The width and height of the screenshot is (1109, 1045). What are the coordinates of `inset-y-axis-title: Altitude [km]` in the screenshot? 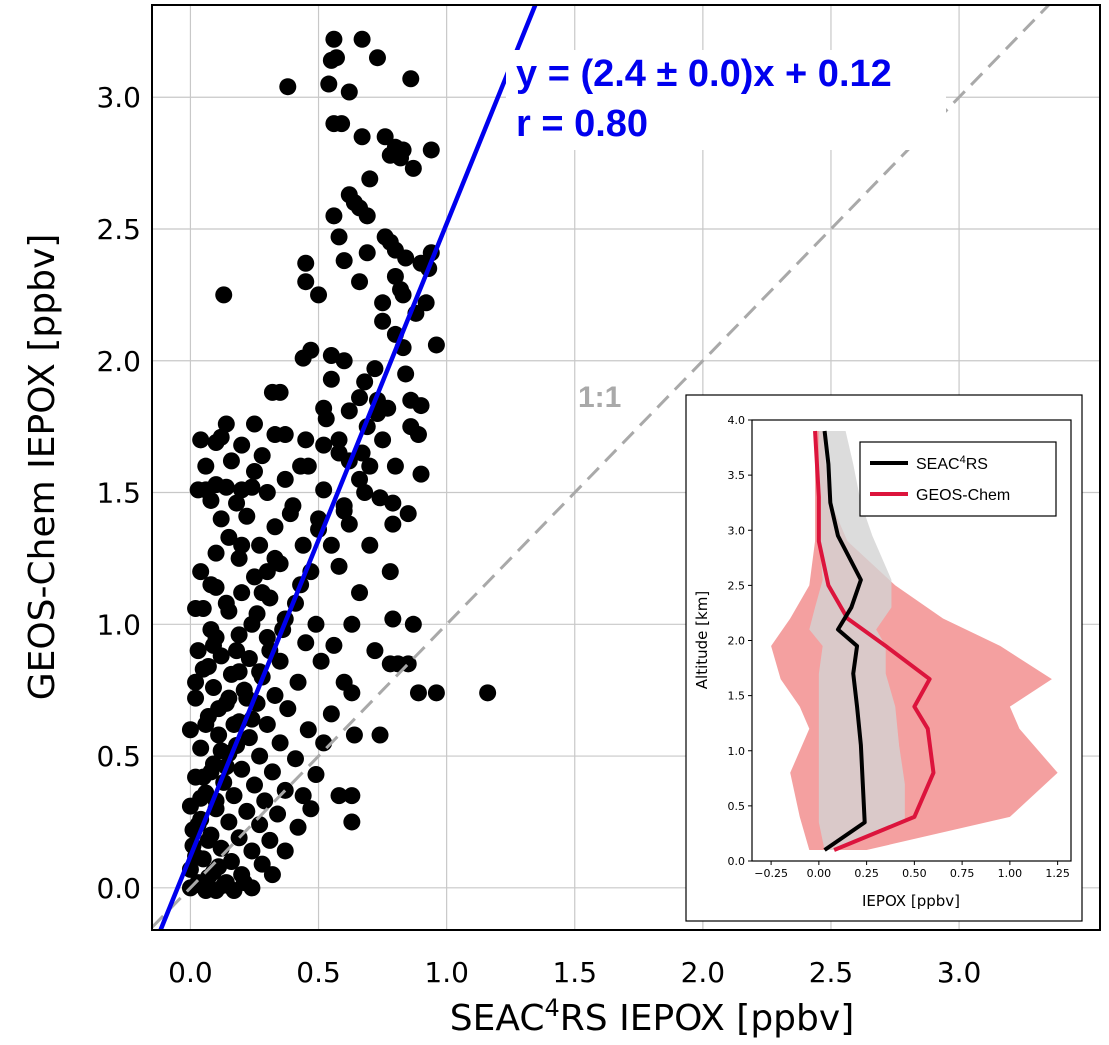 It's located at (702, 640).